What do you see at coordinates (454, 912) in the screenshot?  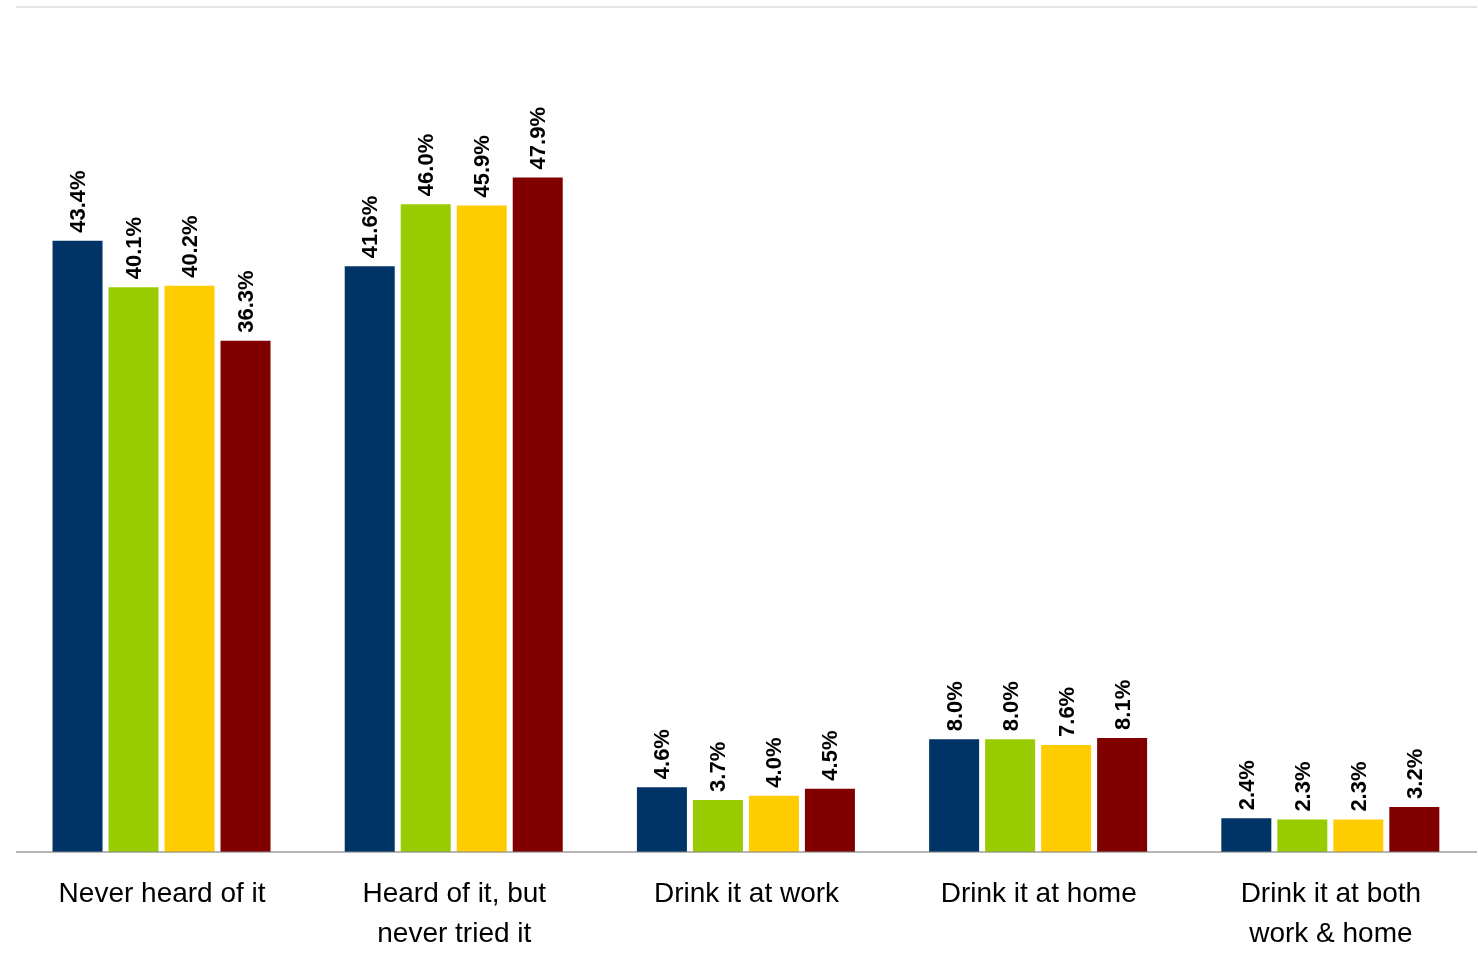 I see `x-tick-label: Heard of it, but never tried it` at bounding box center [454, 912].